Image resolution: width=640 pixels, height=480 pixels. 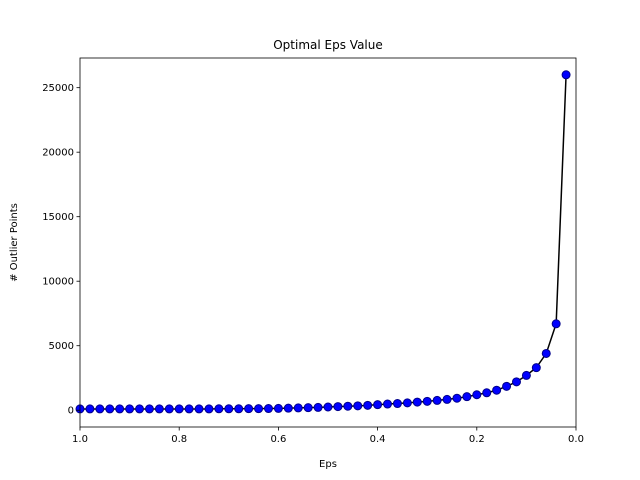 What do you see at coordinates (58, 88) in the screenshot?
I see `y-tick-label: 25000` at bounding box center [58, 88].